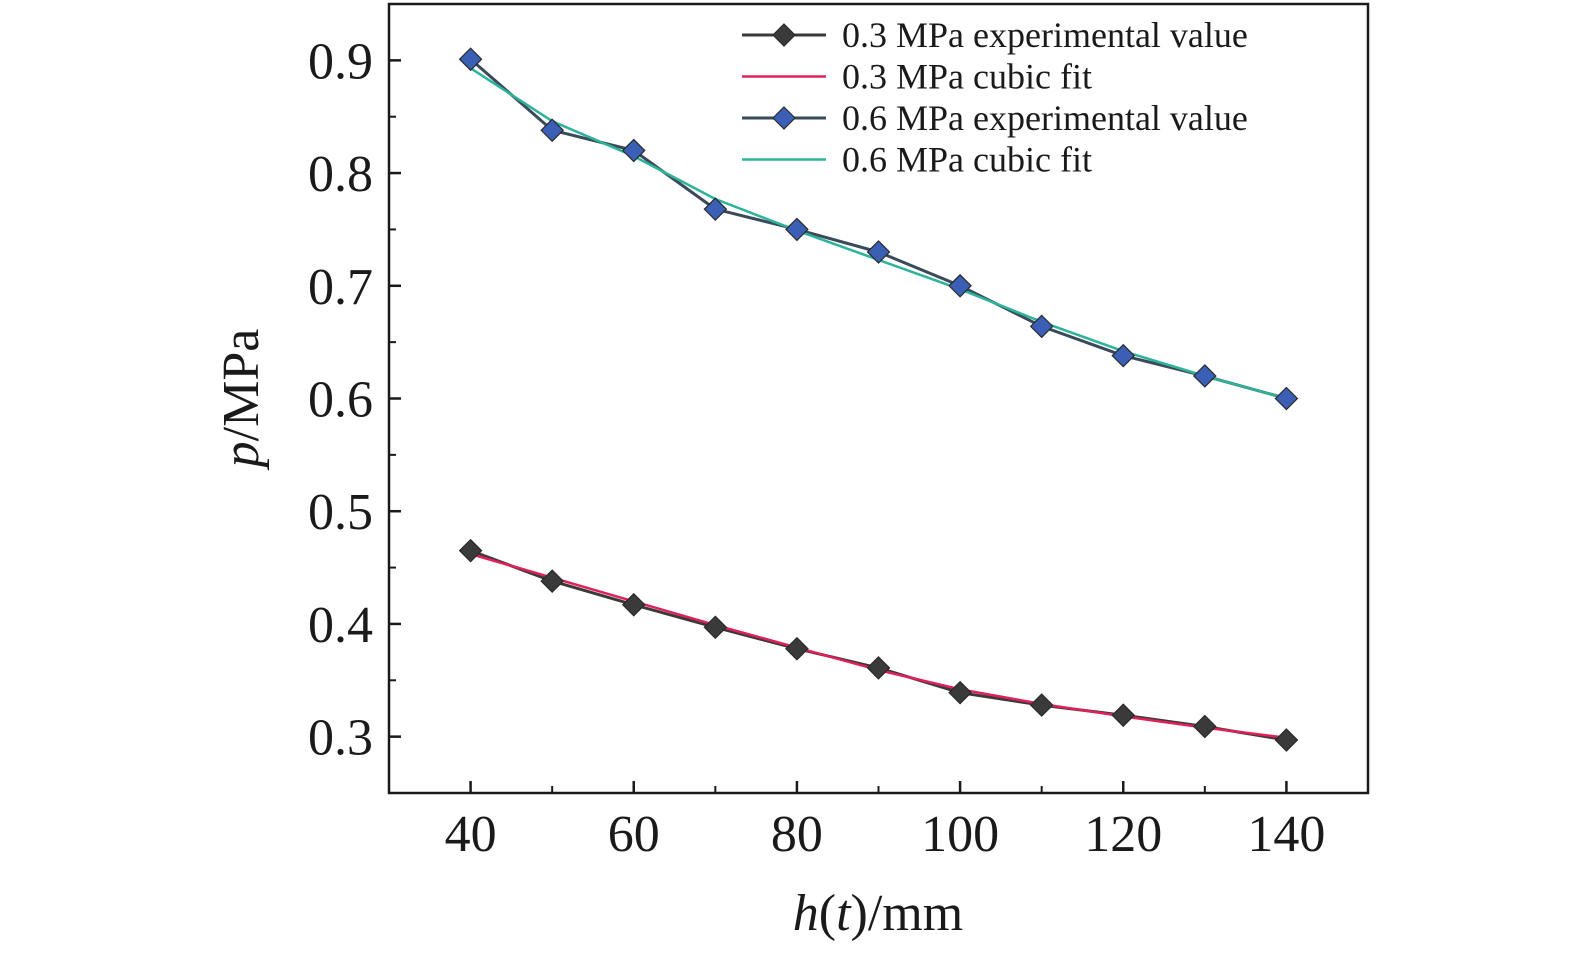 This screenshot has height=955, width=1575. I want to click on y-tick-label: 0.4, so click(340, 625).